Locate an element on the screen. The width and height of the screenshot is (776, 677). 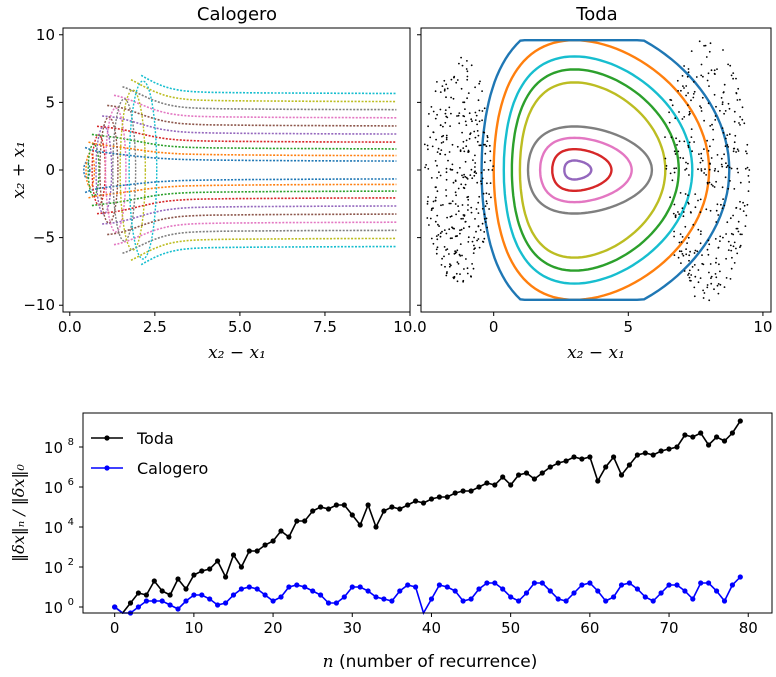
divergence-xlabel-var: n is located at coordinates (328, 662).